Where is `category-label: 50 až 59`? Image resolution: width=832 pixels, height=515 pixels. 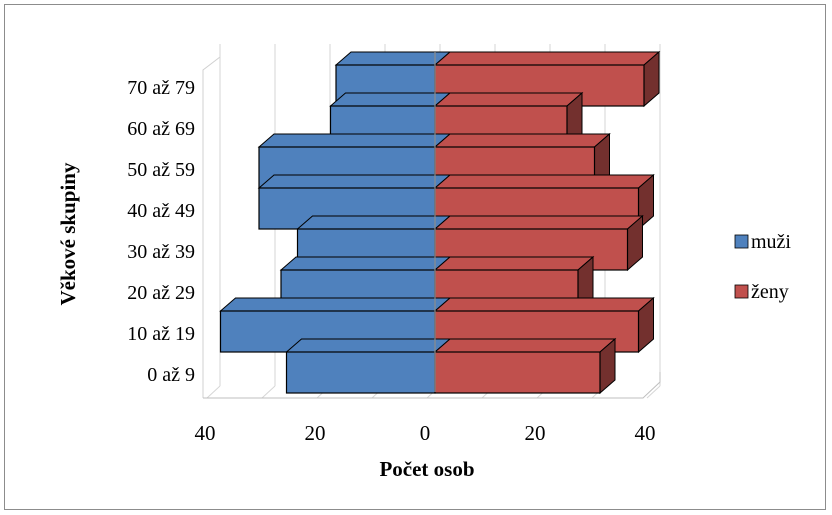
category-label: 50 až 59 is located at coordinates (161, 170).